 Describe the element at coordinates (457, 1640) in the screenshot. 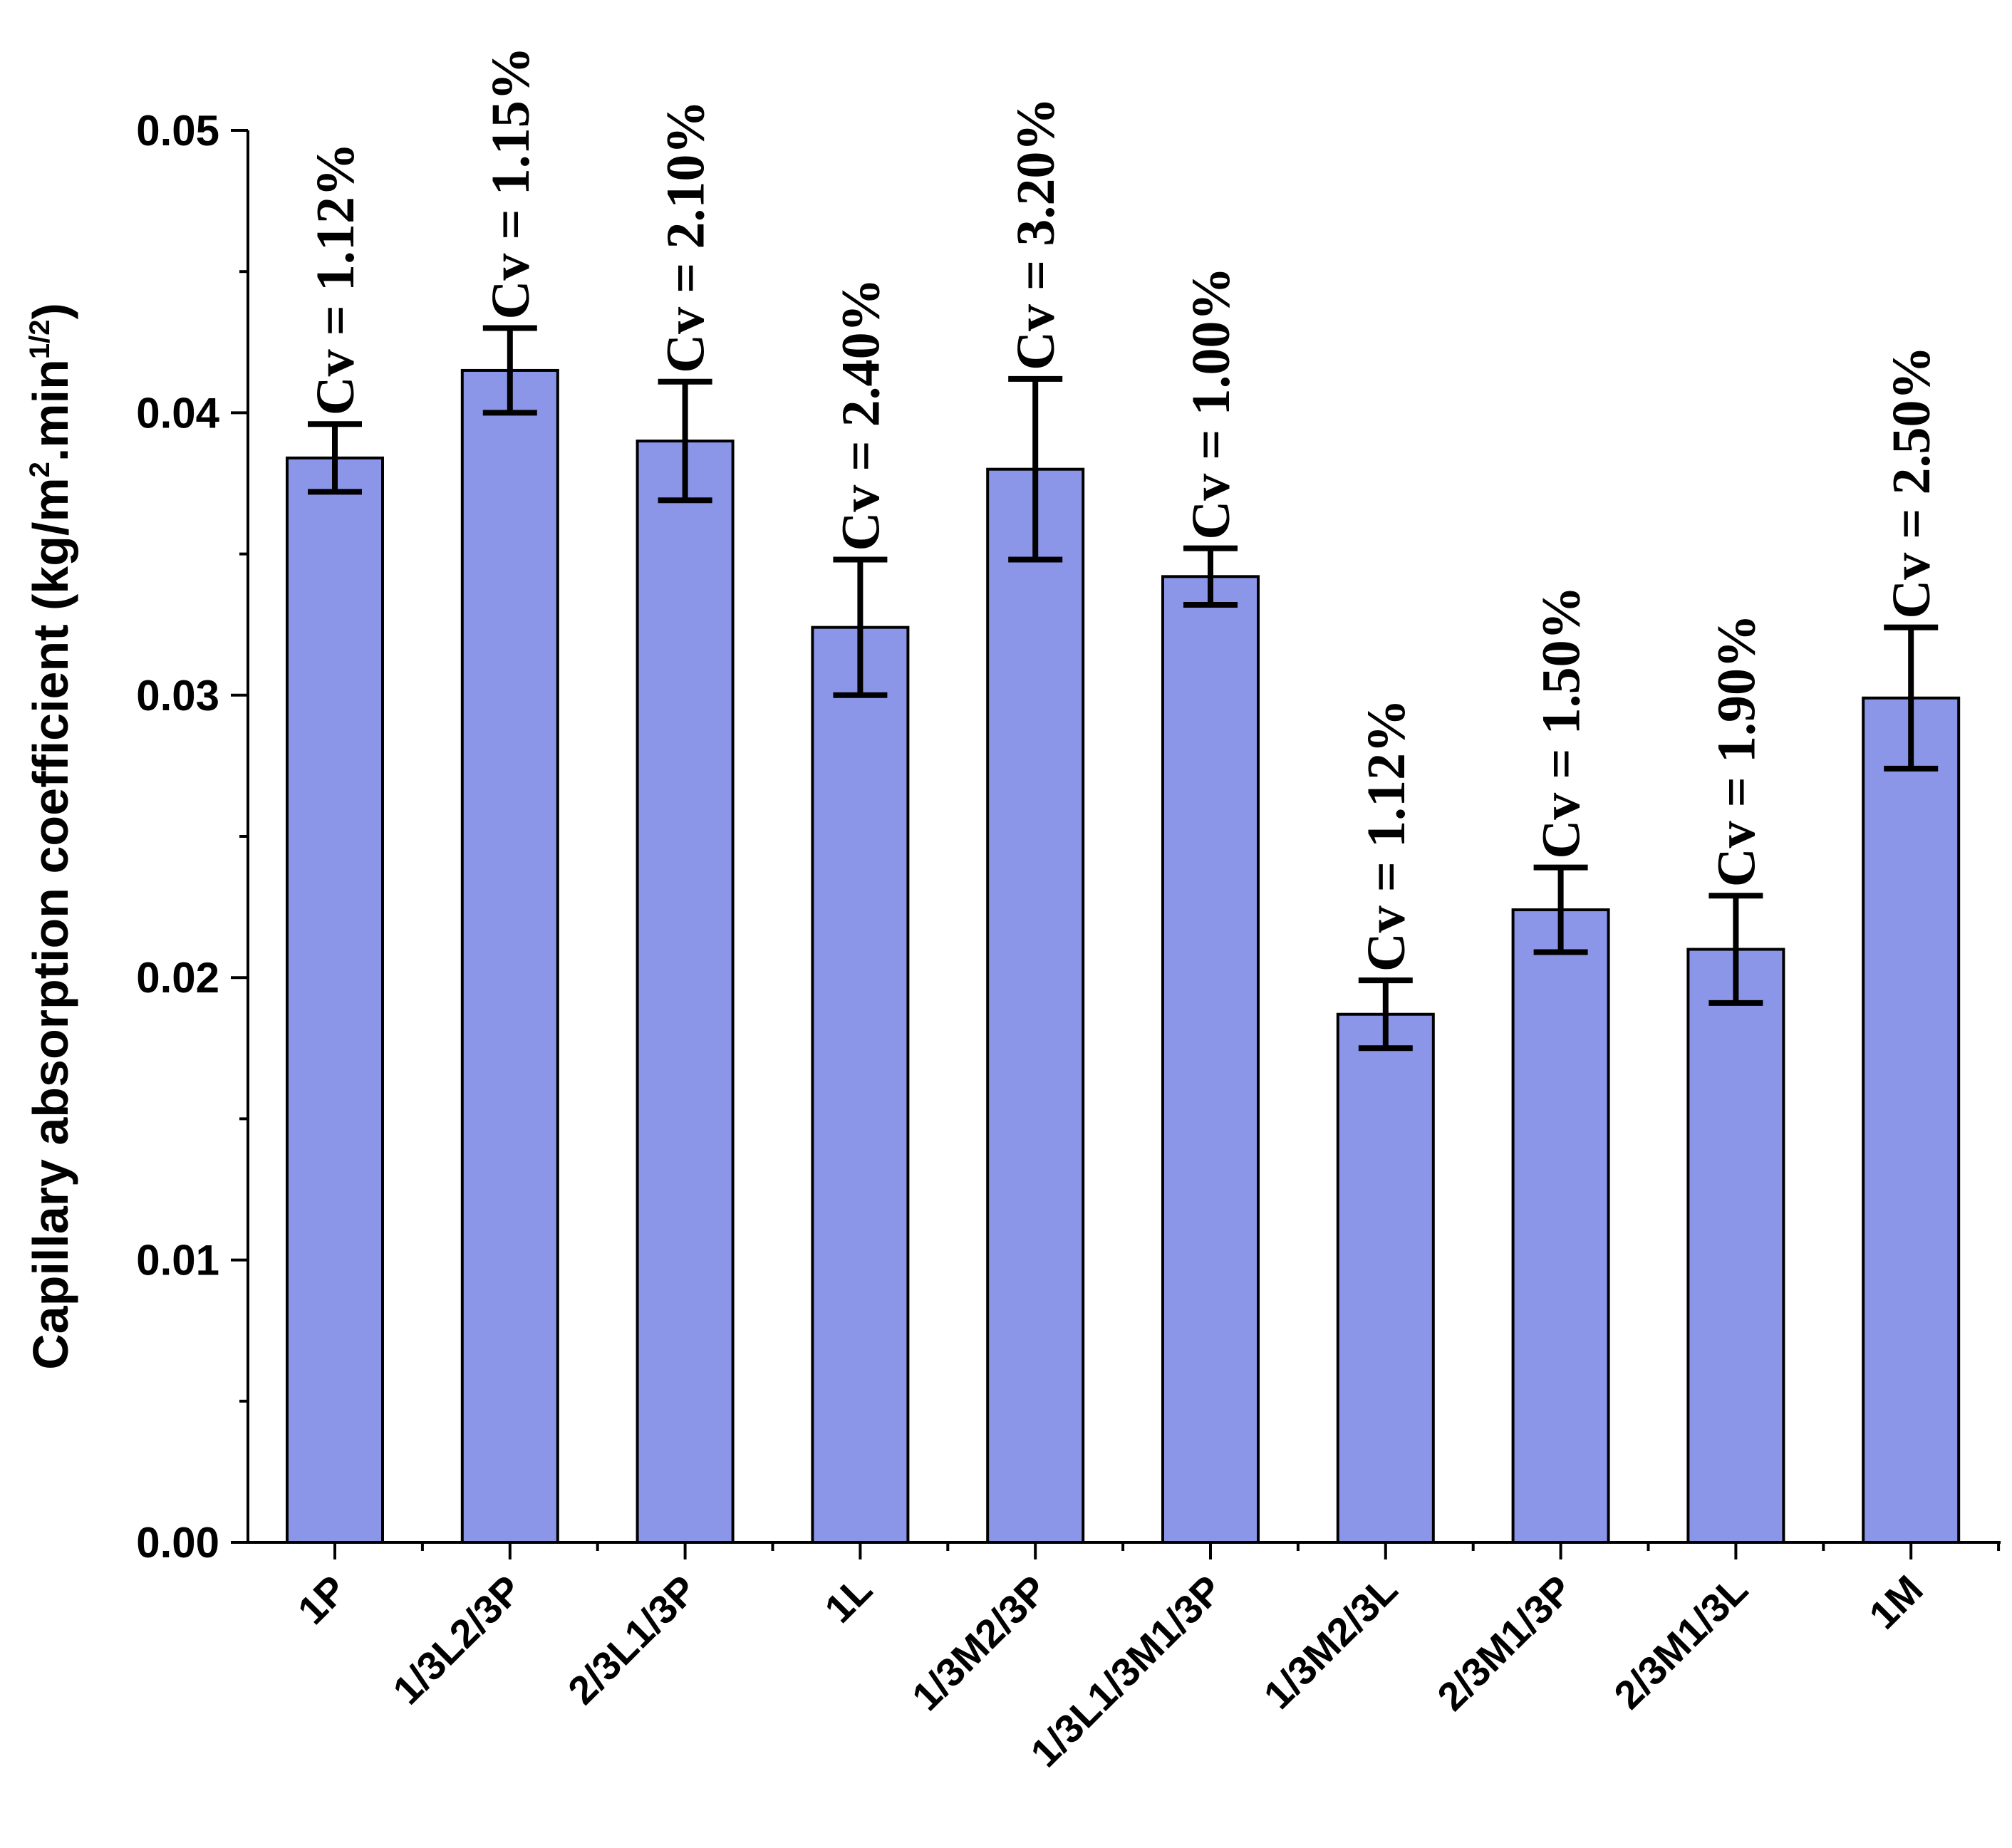

I see `x-tick-label: 1/3L2/3P` at that location.